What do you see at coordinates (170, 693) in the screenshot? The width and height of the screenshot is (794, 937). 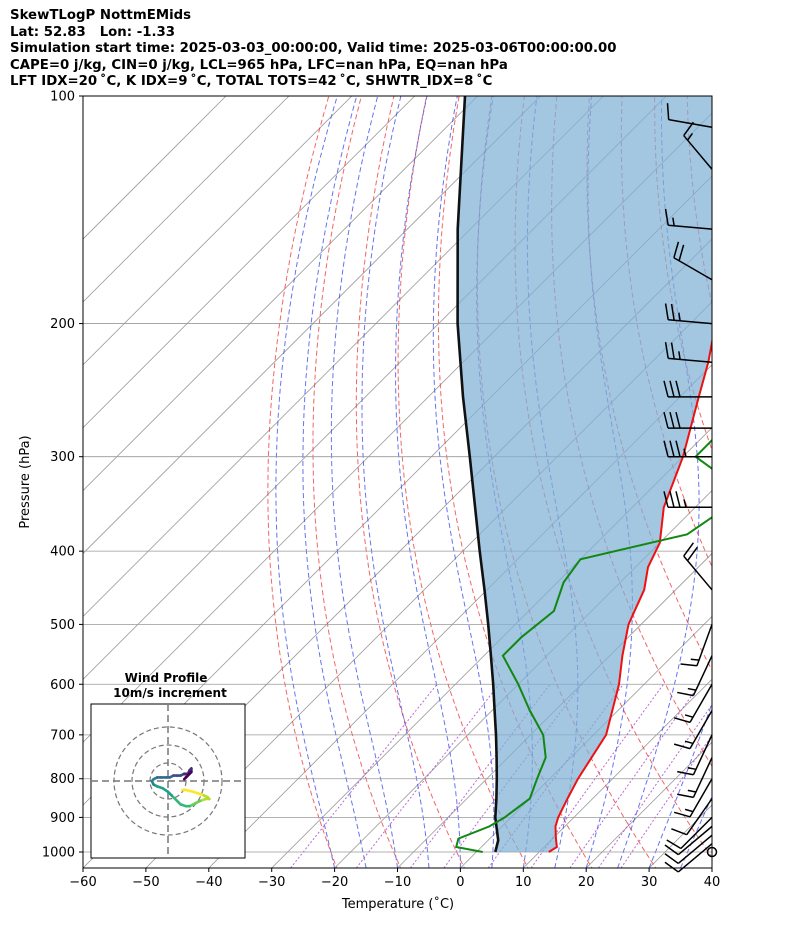 I see `hodograph-subtitle: 10m/s increment` at bounding box center [170, 693].